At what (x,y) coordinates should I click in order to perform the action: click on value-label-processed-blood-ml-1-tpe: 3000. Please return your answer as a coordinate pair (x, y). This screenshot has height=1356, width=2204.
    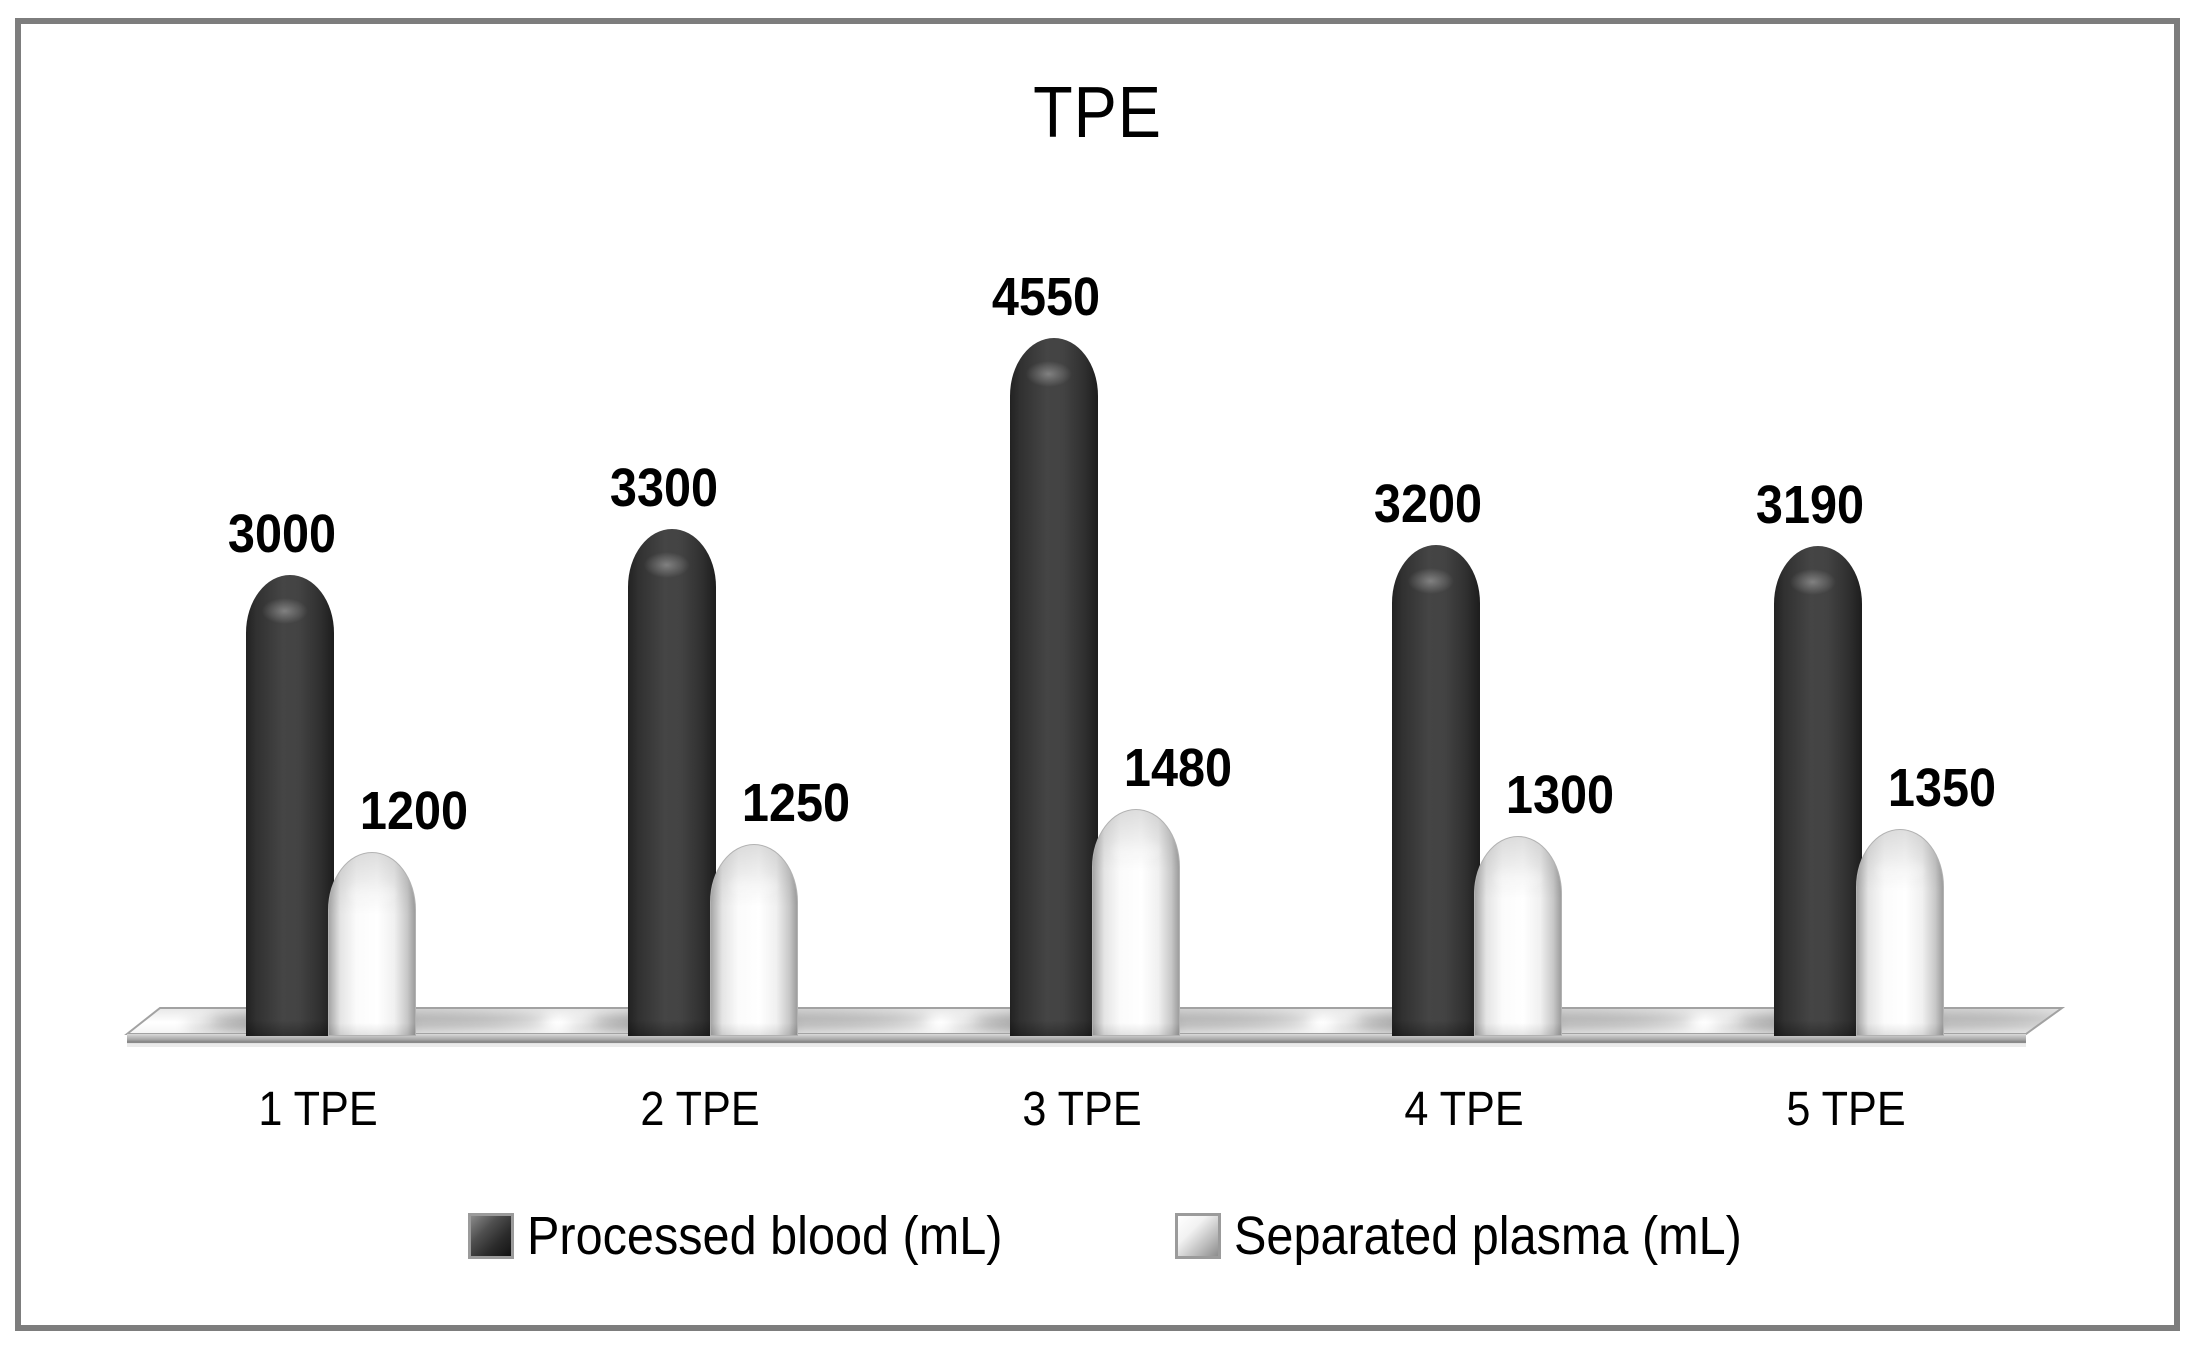
    Looking at the image, I should click on (282, 534).